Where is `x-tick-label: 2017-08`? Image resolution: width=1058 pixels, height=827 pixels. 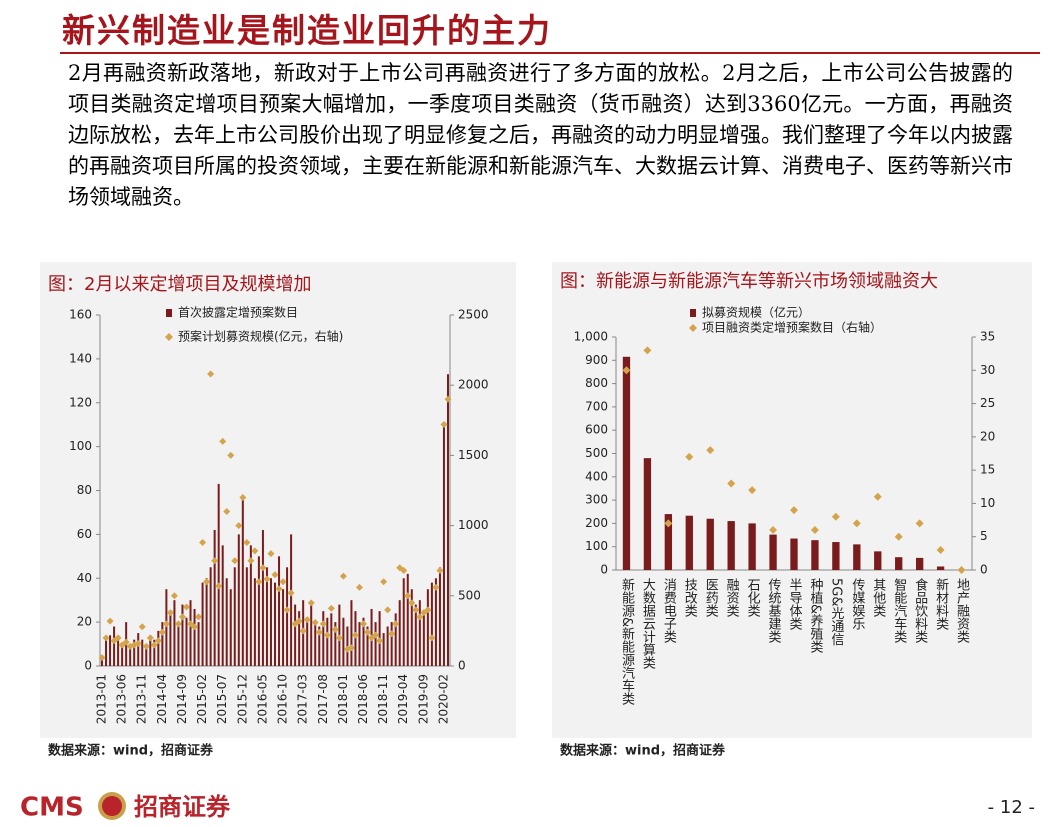 x-tick-label: 2017-08 is located at coordinates (323, 699).